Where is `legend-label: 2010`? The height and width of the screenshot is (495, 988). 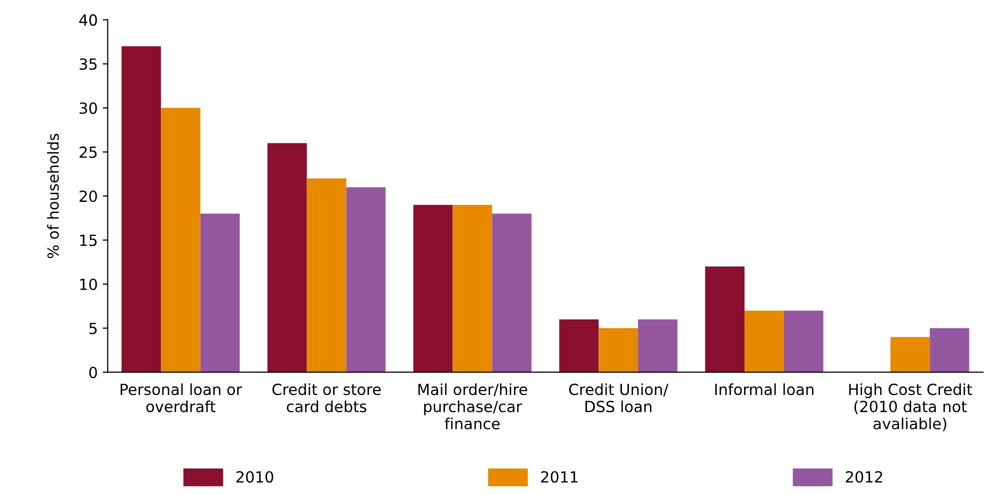
legend-label: 2010 is located at coordinates (255, 477).